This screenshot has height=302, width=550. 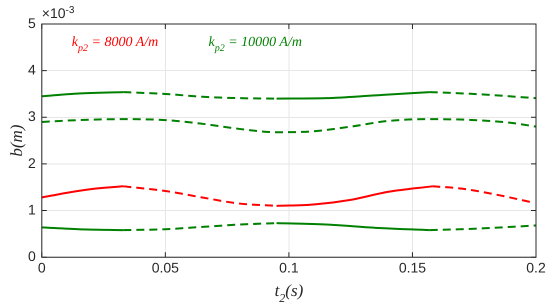 I want to click on line-series, so click(x=289, y=126).